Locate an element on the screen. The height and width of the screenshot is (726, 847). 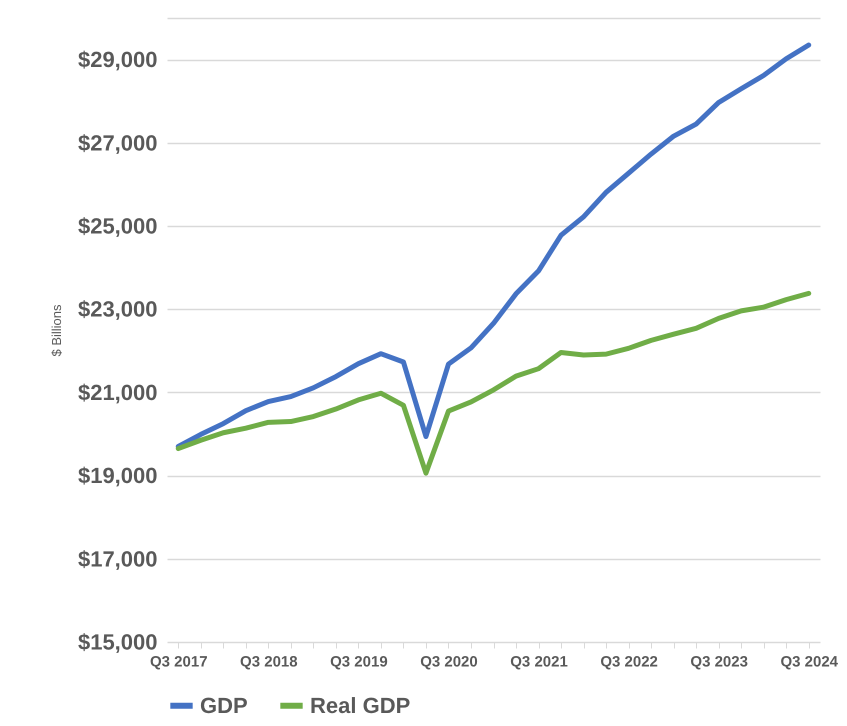
y-tick-label: $27,000 is located at coordinates (118, 143).